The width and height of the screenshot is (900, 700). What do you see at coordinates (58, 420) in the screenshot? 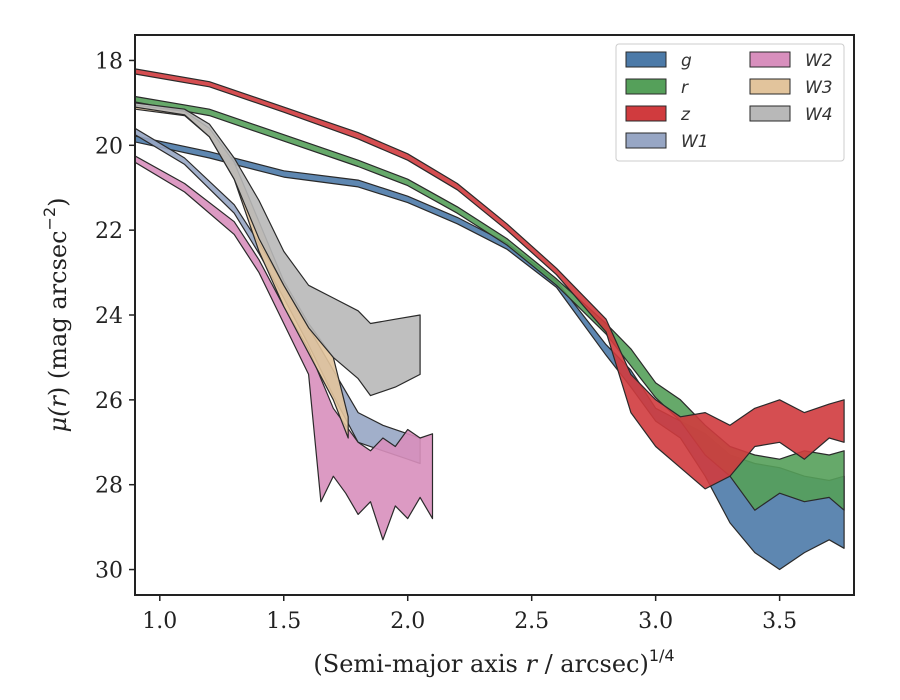
I see `y-axis-label-prefix: μ(` at bounding box center [58, 420].